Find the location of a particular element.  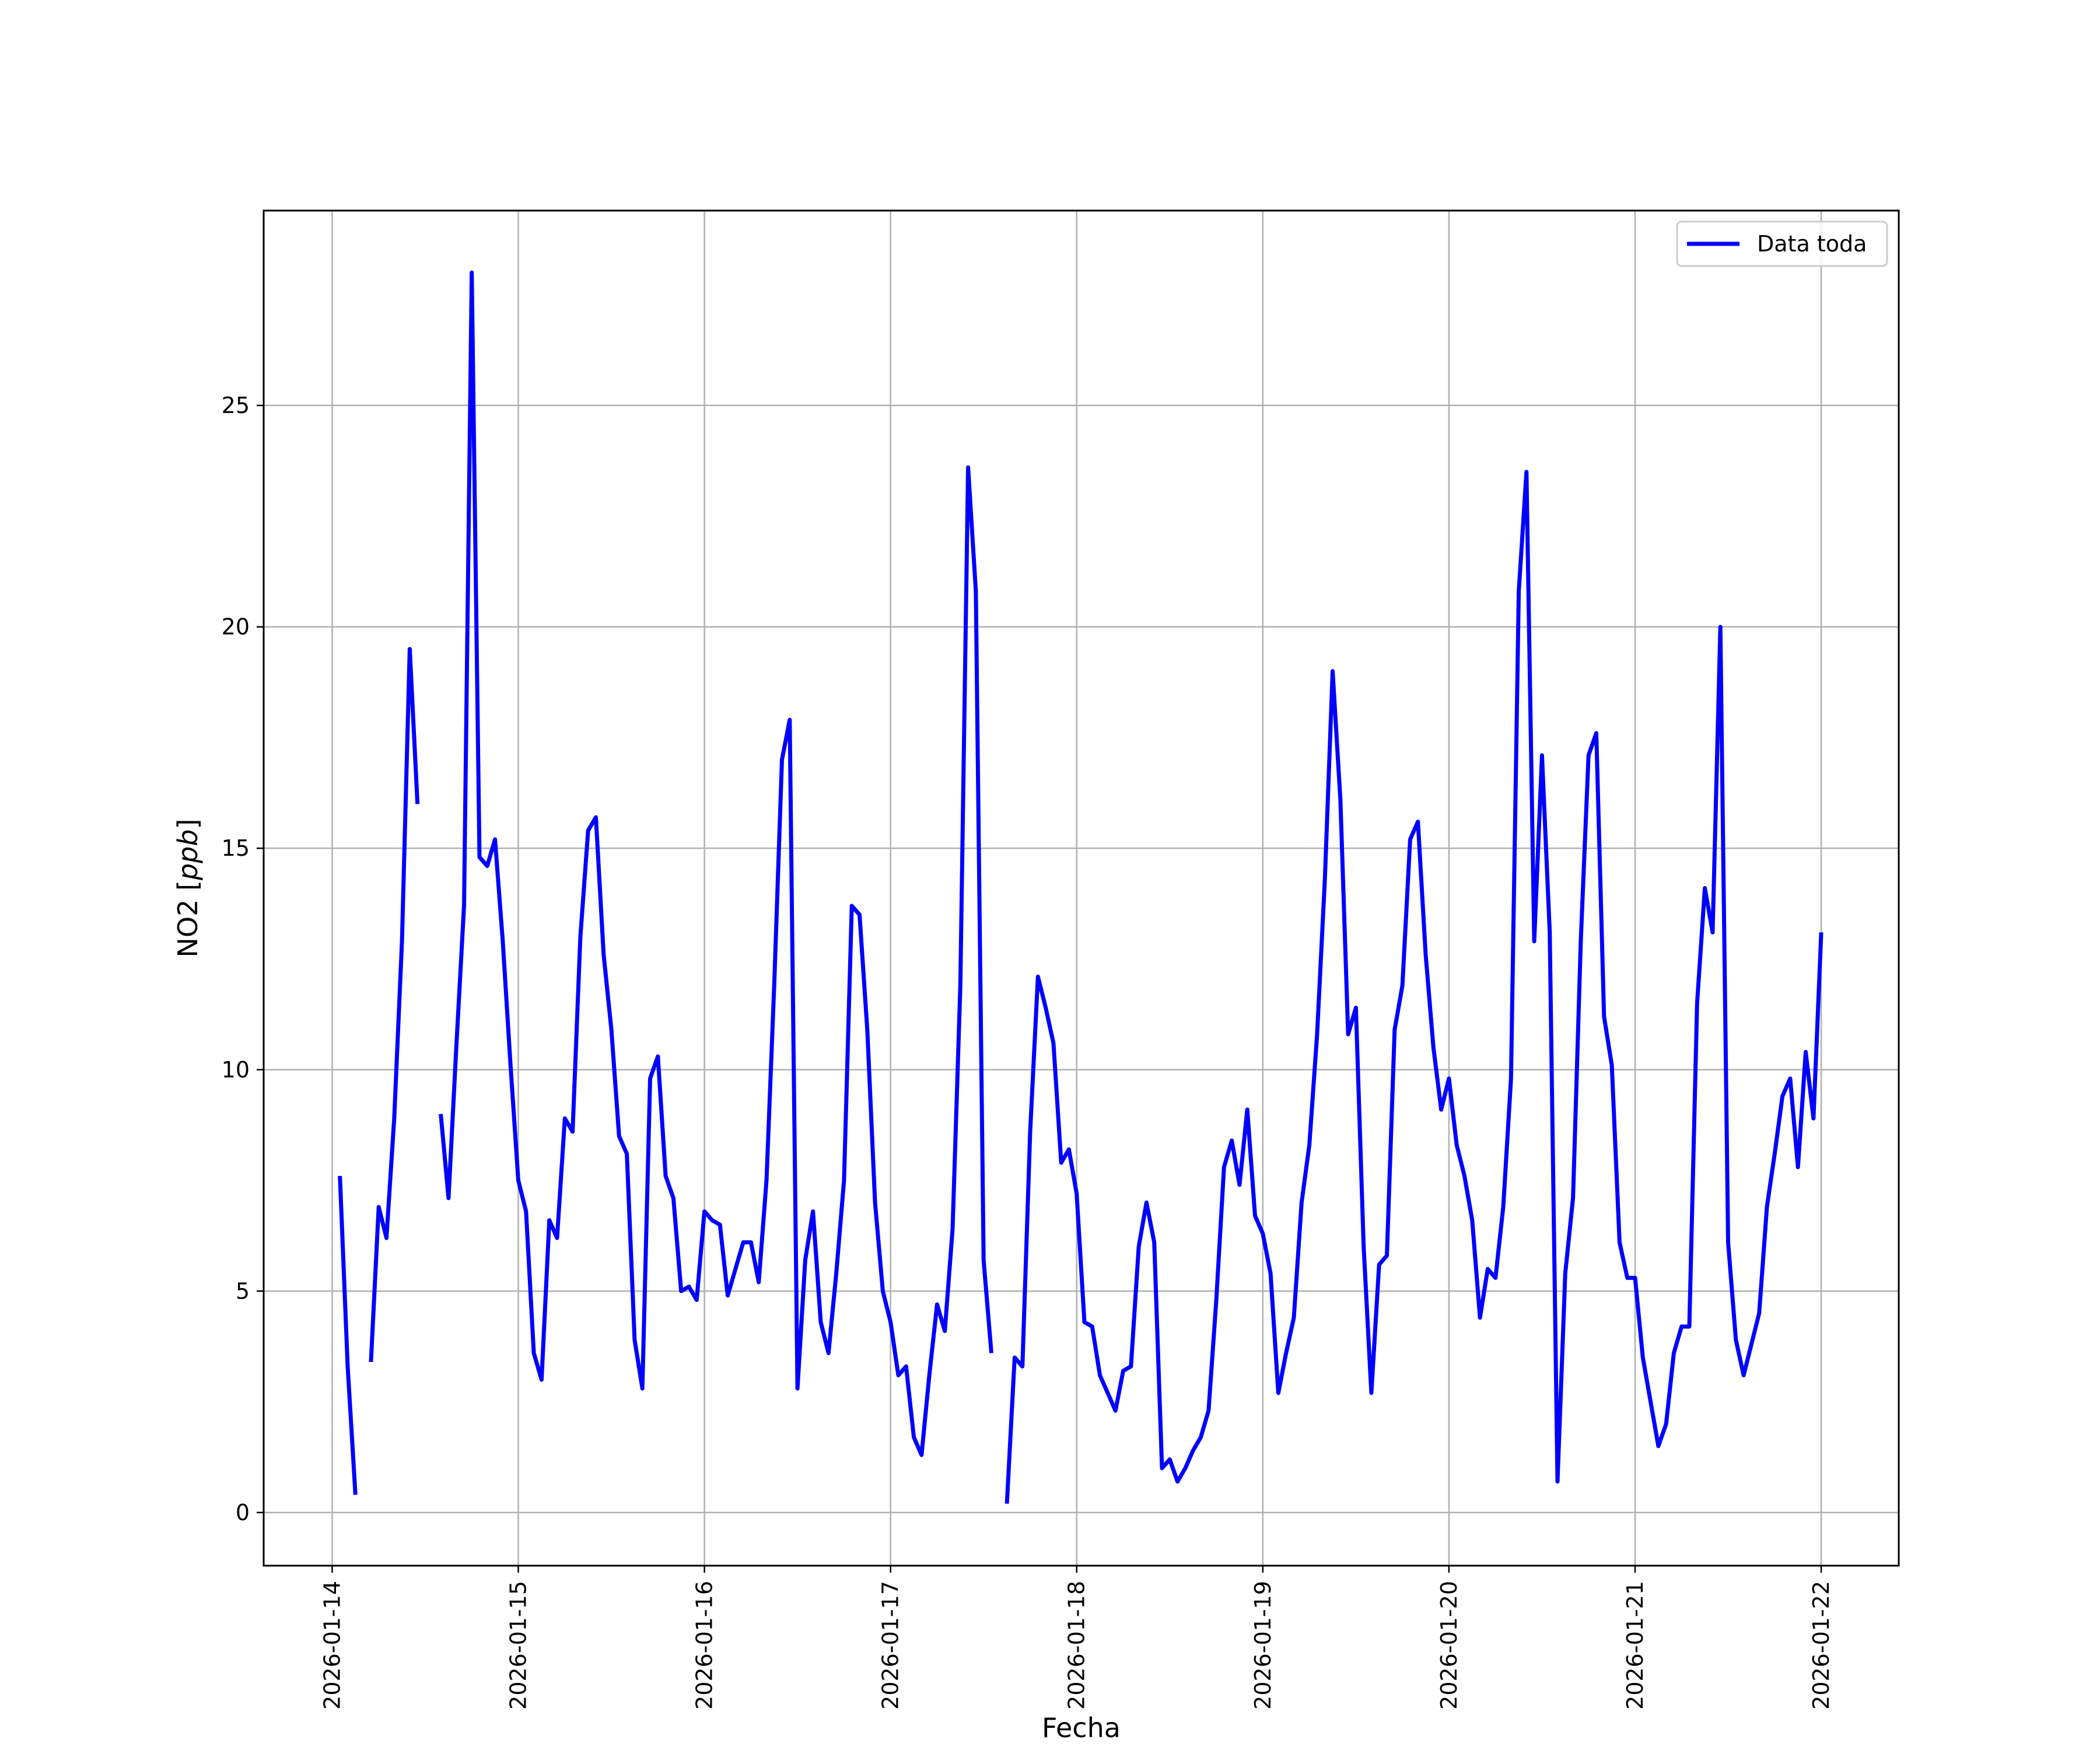

y-tick-label: 25 is located at coordinates (236, 405).